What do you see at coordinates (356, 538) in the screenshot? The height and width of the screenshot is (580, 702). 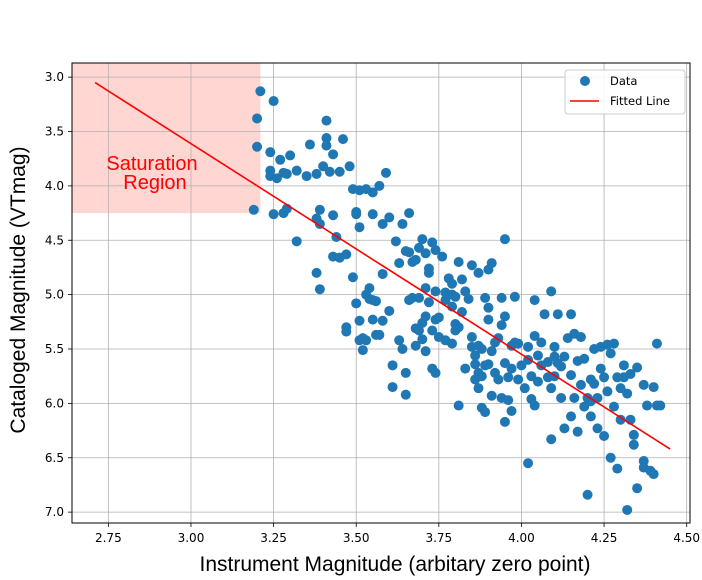 I see `x-tick-label: 3.50` at bounding box center [356, 538].